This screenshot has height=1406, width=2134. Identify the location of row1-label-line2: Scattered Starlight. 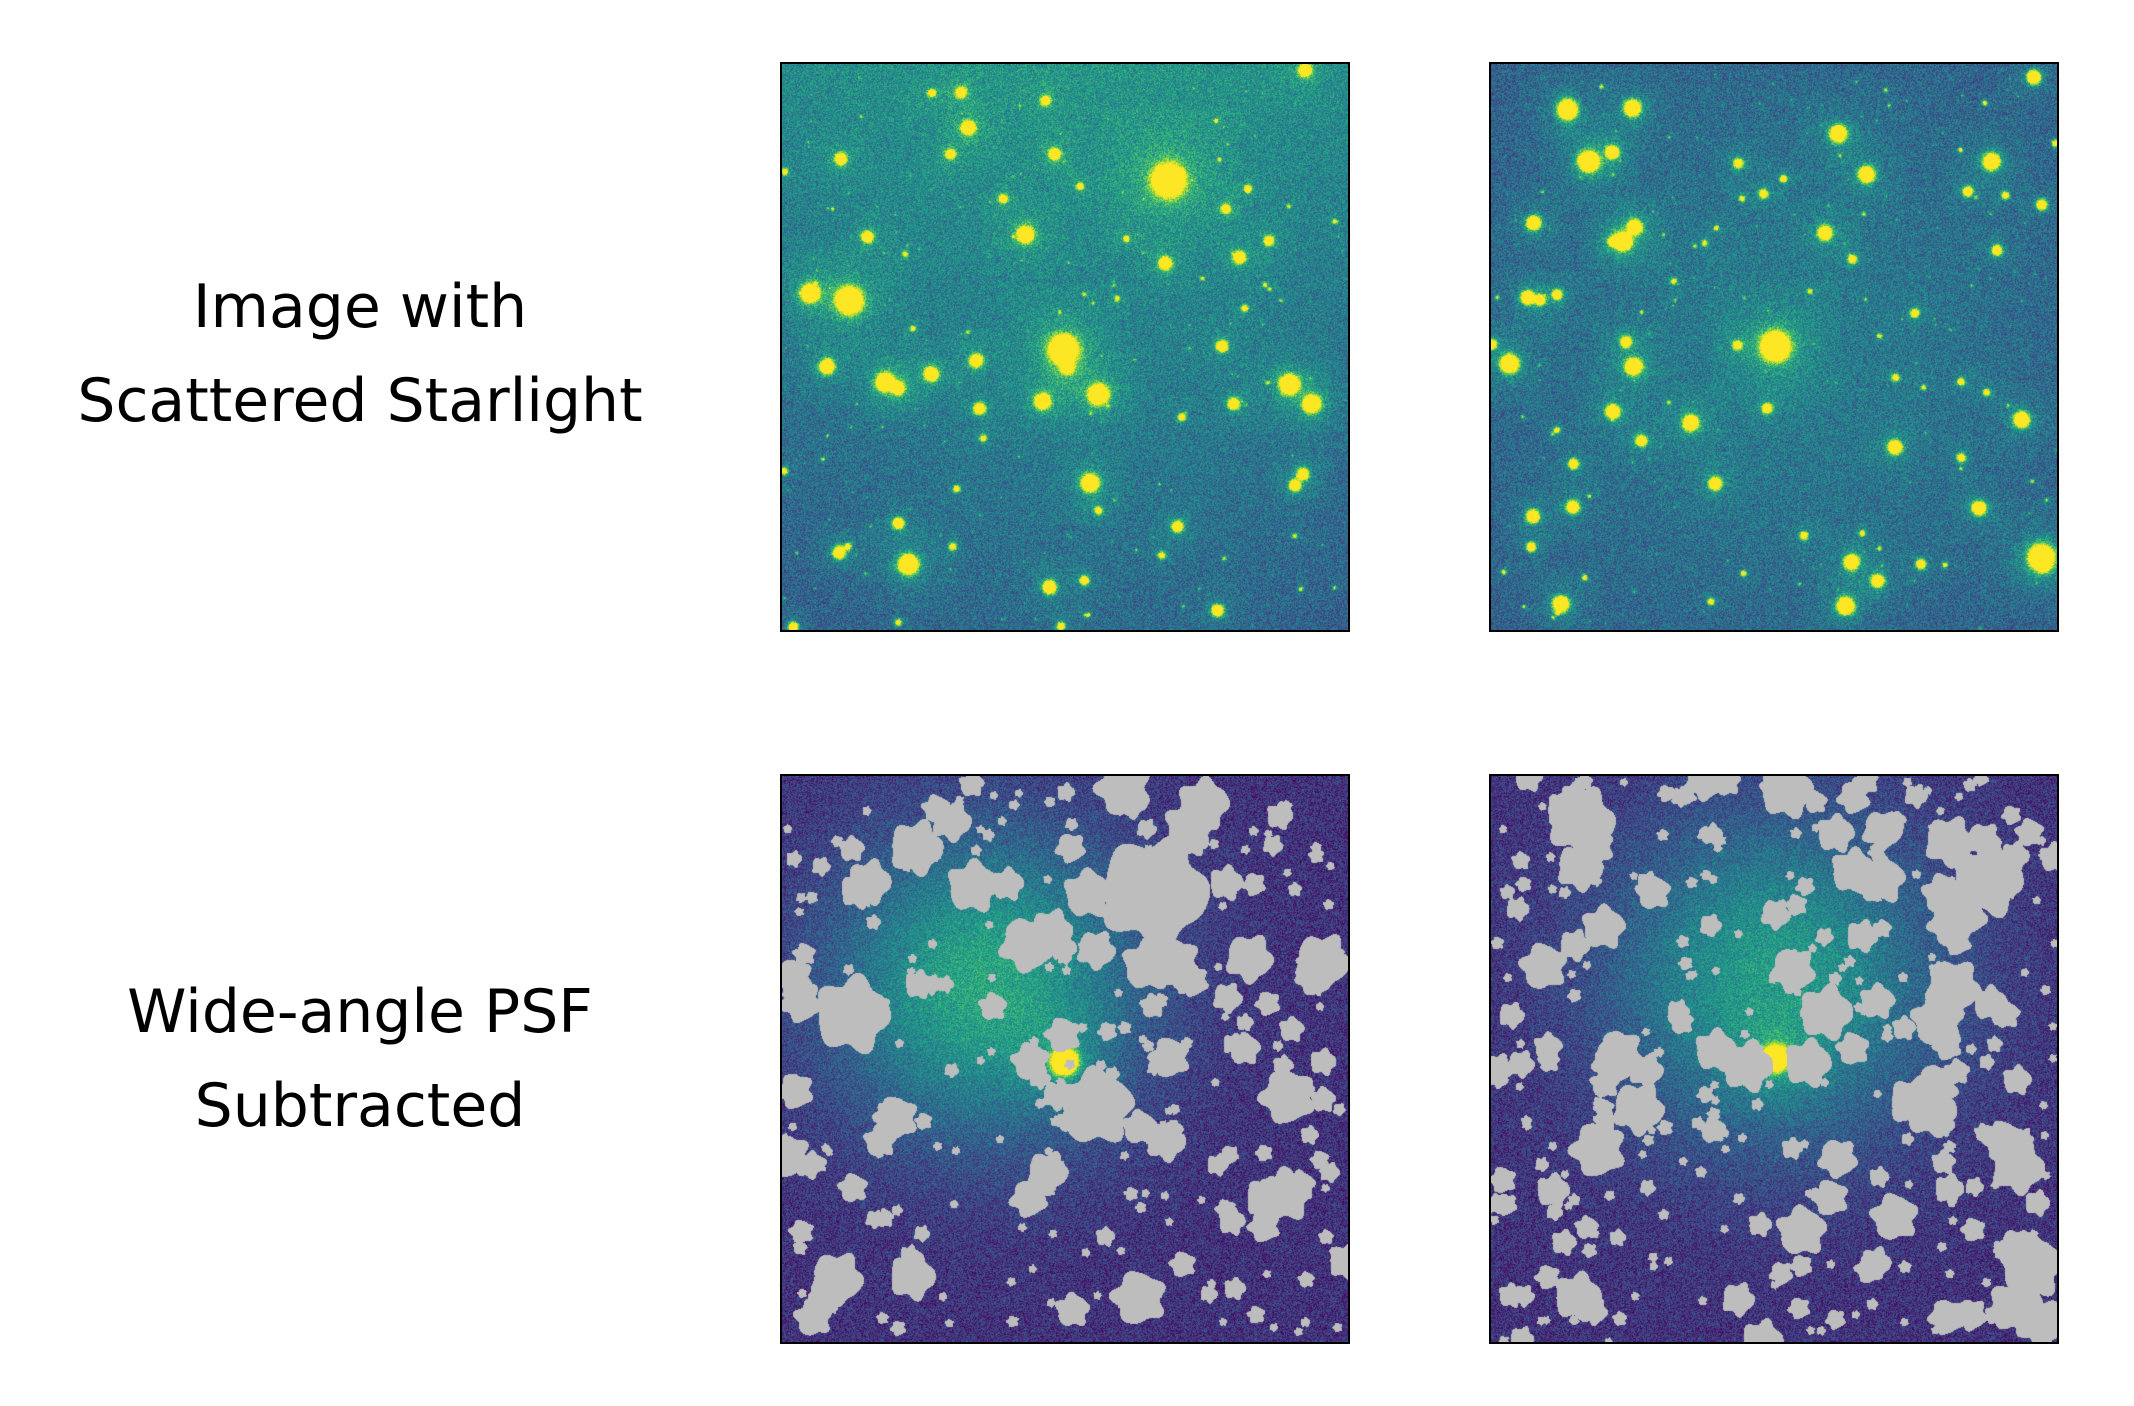
(360, 401).